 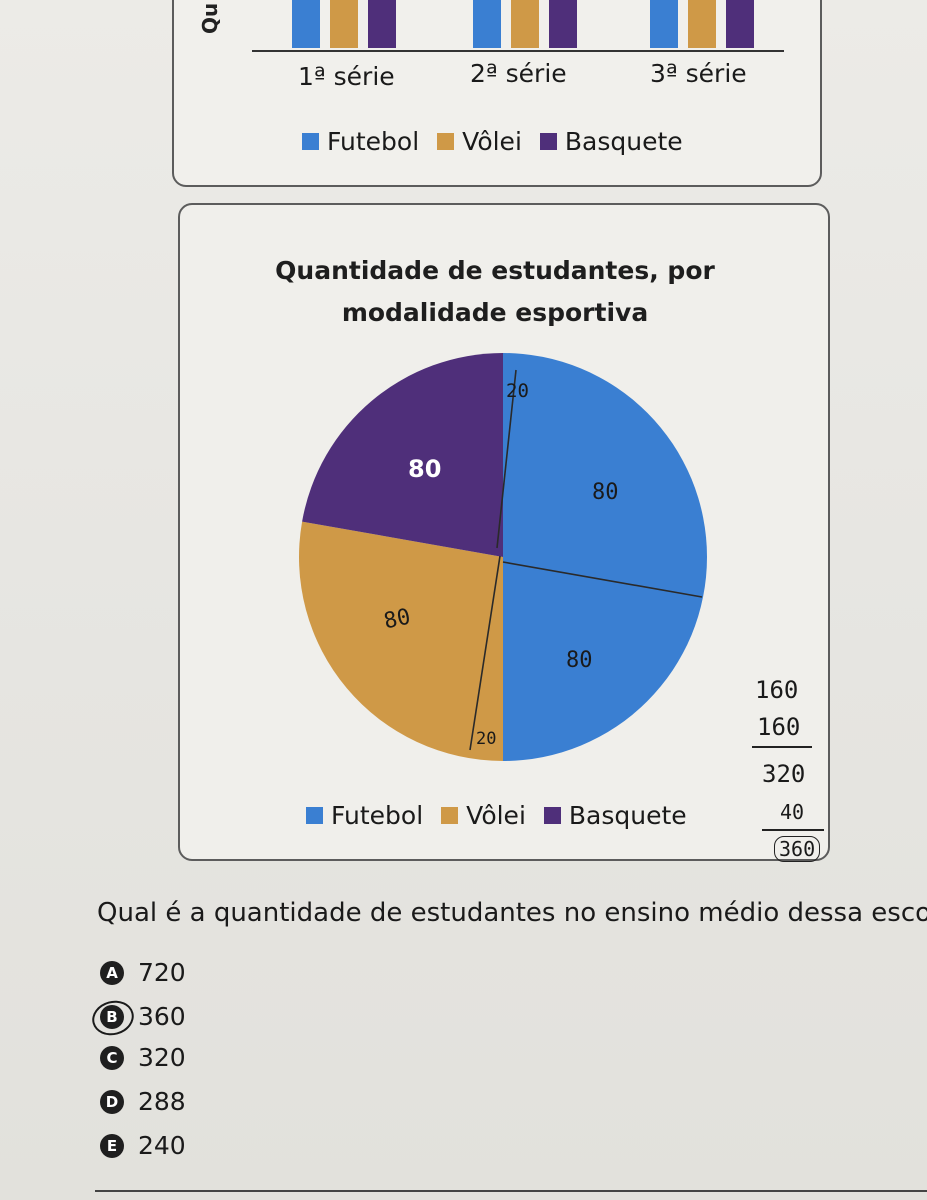 What do you see at coordinates (605, 557) in the screenshot?
I see `pie-slice-futebol` at bounding box center [605, 557].